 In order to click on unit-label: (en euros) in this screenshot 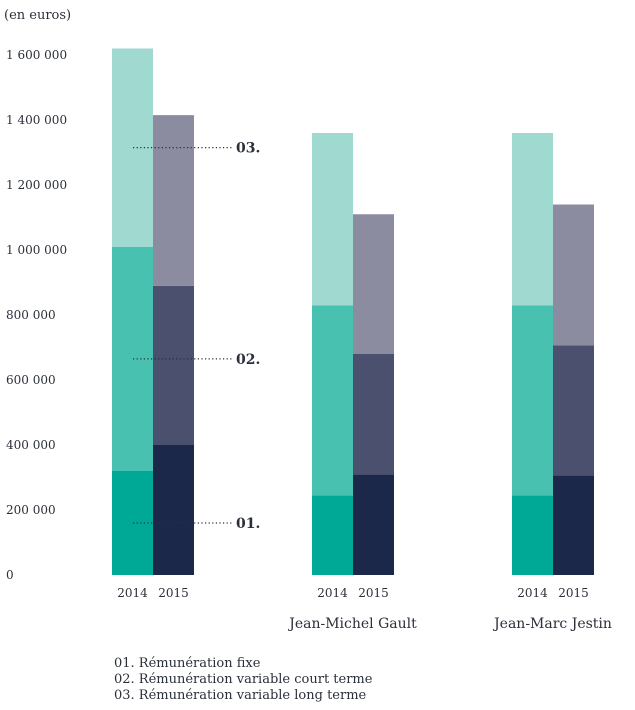, I will do `click(38, 15)`.